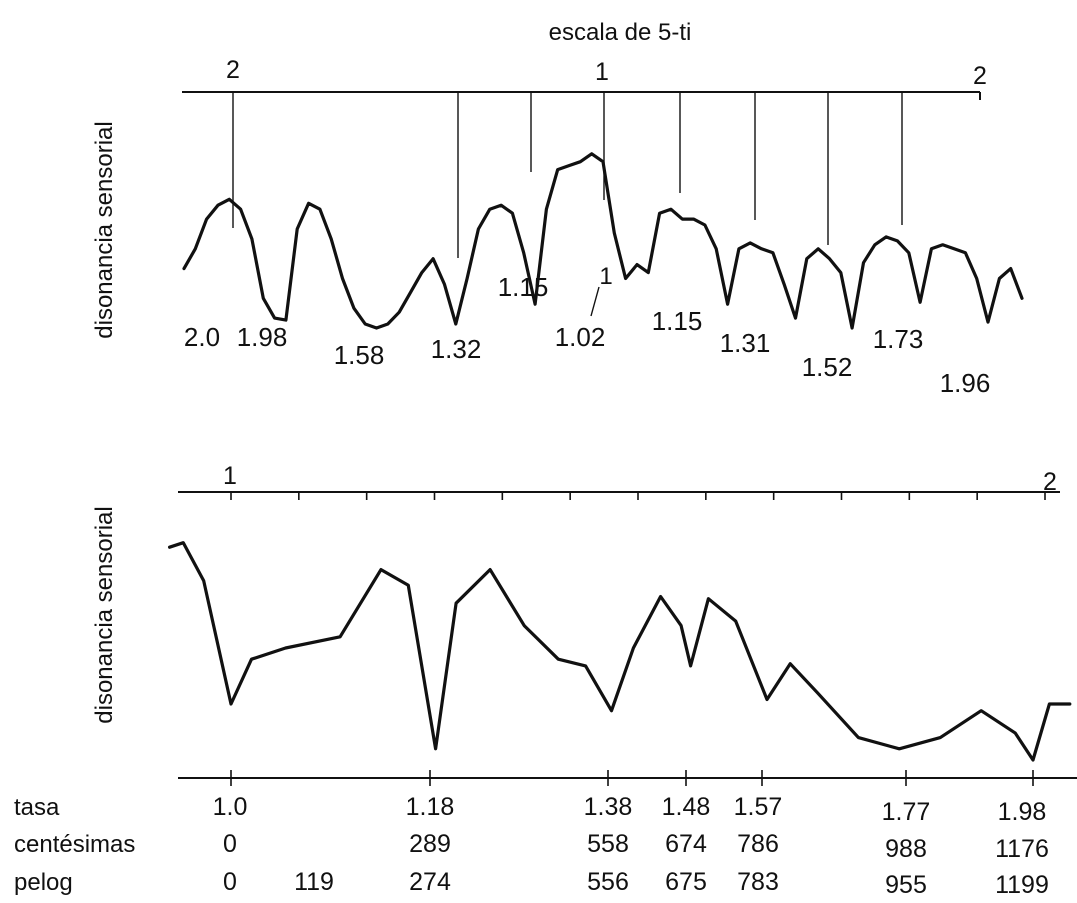 This screenshot has width=1077, height=903. Describe the element at coordinates (430, 807) in the screenshot. I see `tasa-value: 1.18` at that location.